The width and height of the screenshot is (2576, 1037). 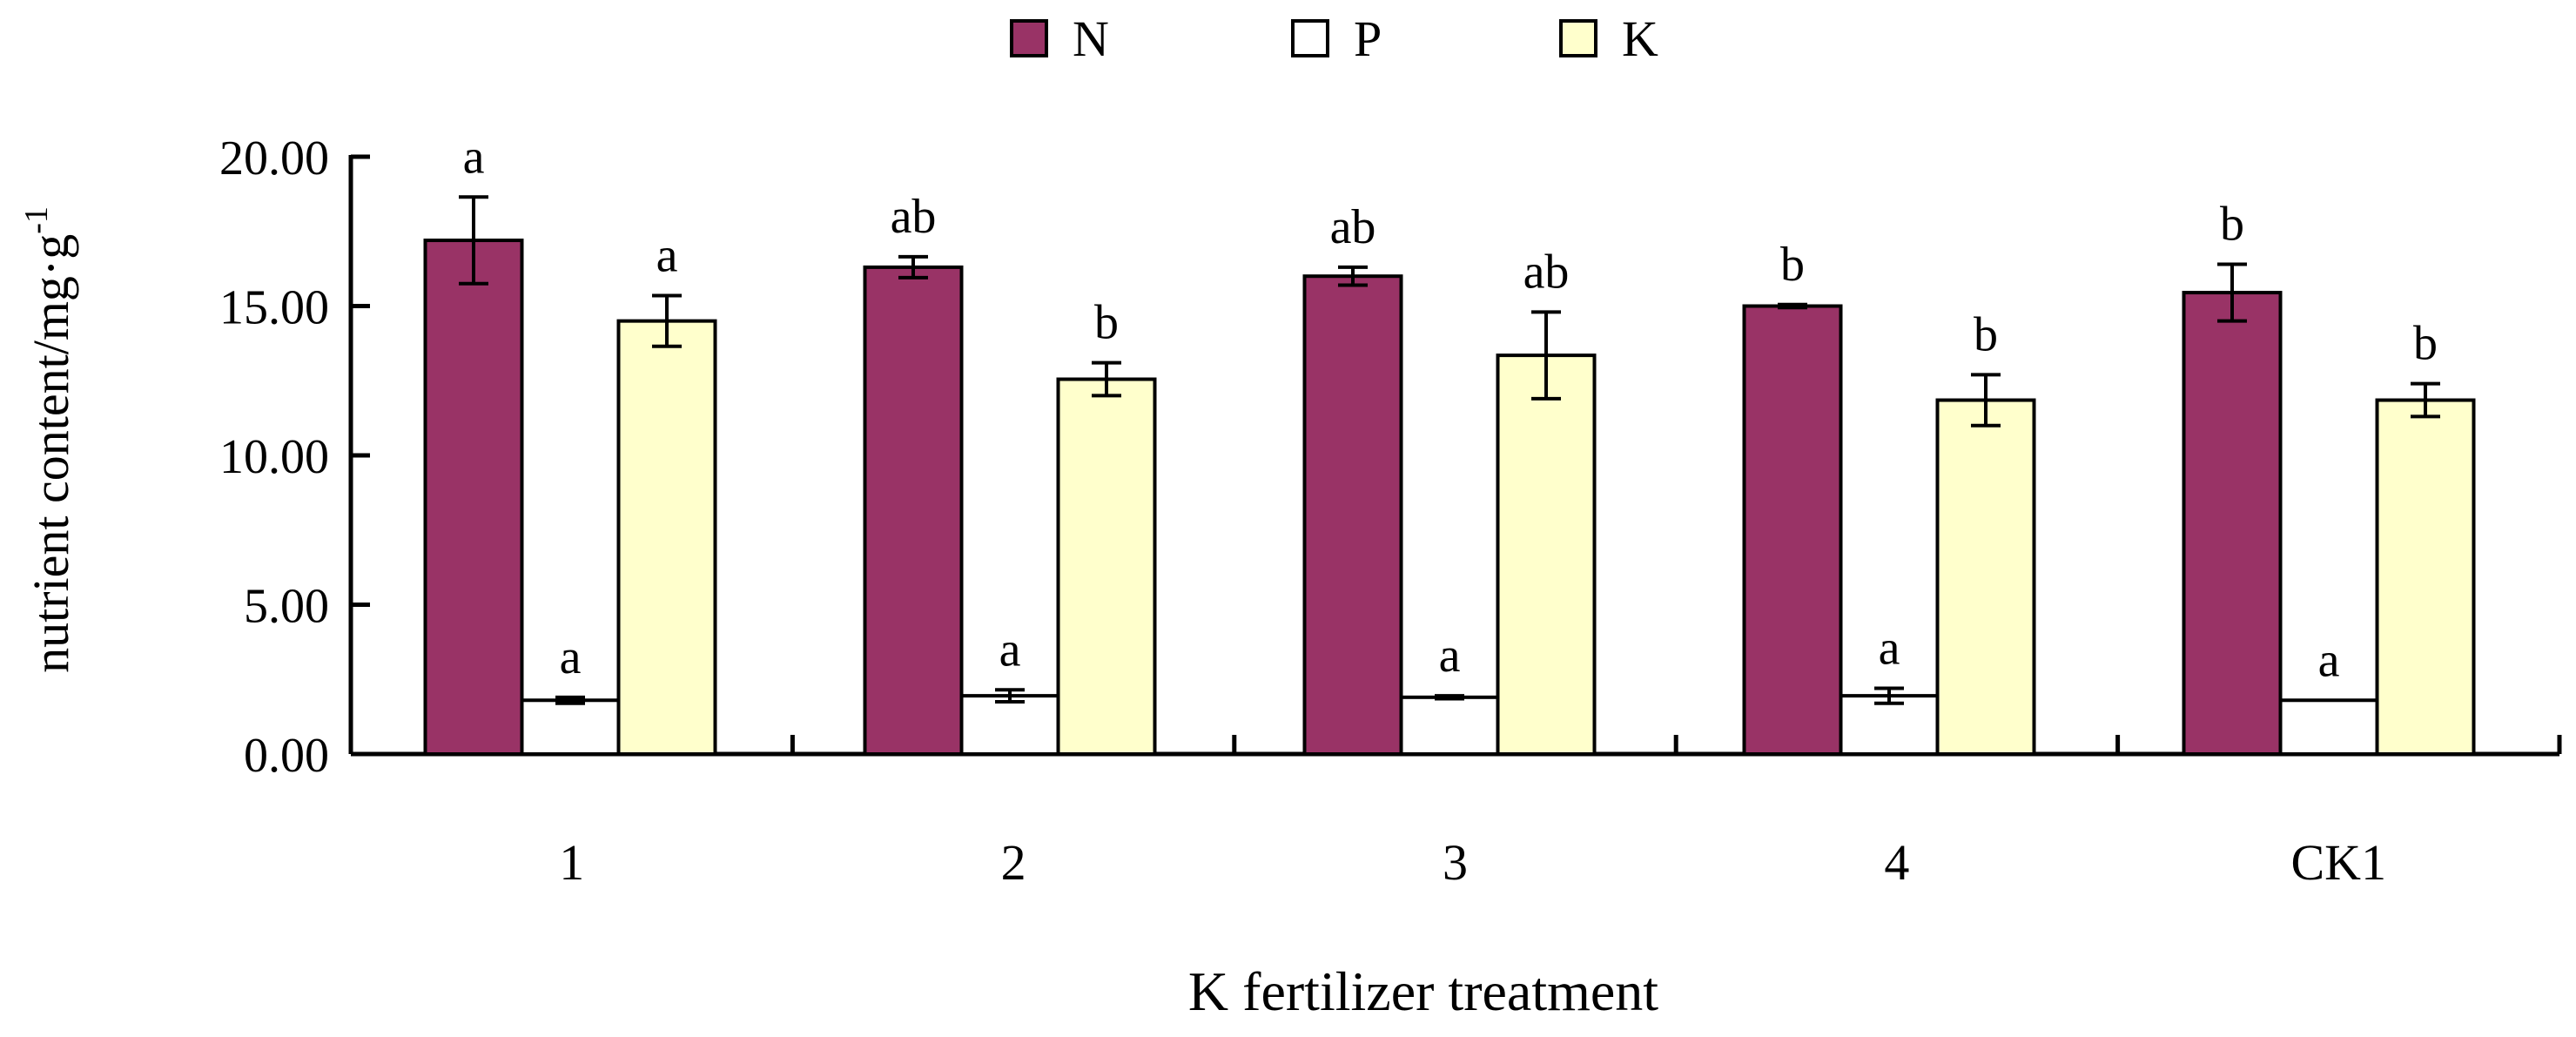 What do you see at coordinates (1455, 862) in the screenshot?
I see `x-tick-label: 3` at bounding box center [1455, 862].